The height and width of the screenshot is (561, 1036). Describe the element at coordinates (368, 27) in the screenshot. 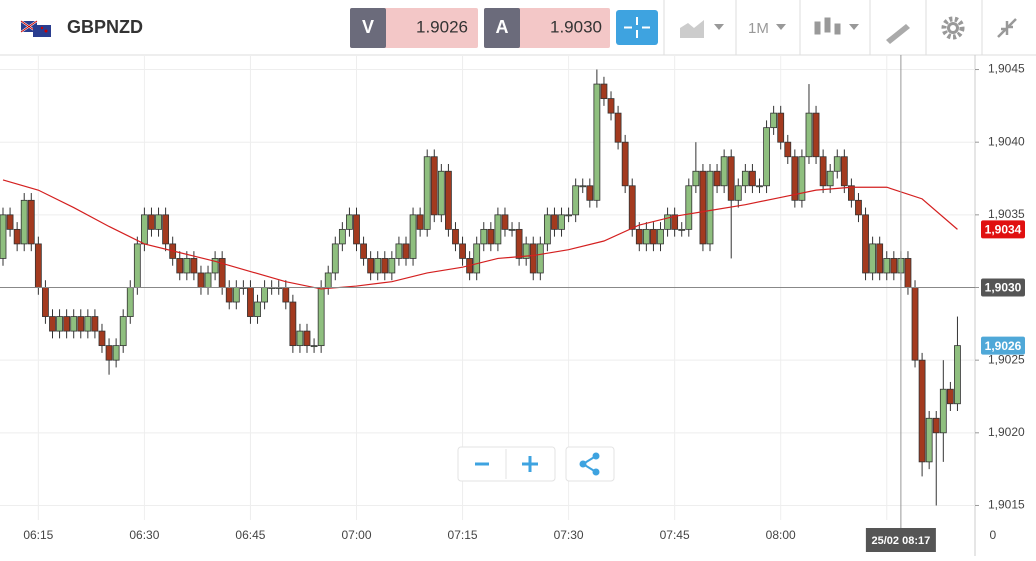

I see `sell-label: V` at that location.